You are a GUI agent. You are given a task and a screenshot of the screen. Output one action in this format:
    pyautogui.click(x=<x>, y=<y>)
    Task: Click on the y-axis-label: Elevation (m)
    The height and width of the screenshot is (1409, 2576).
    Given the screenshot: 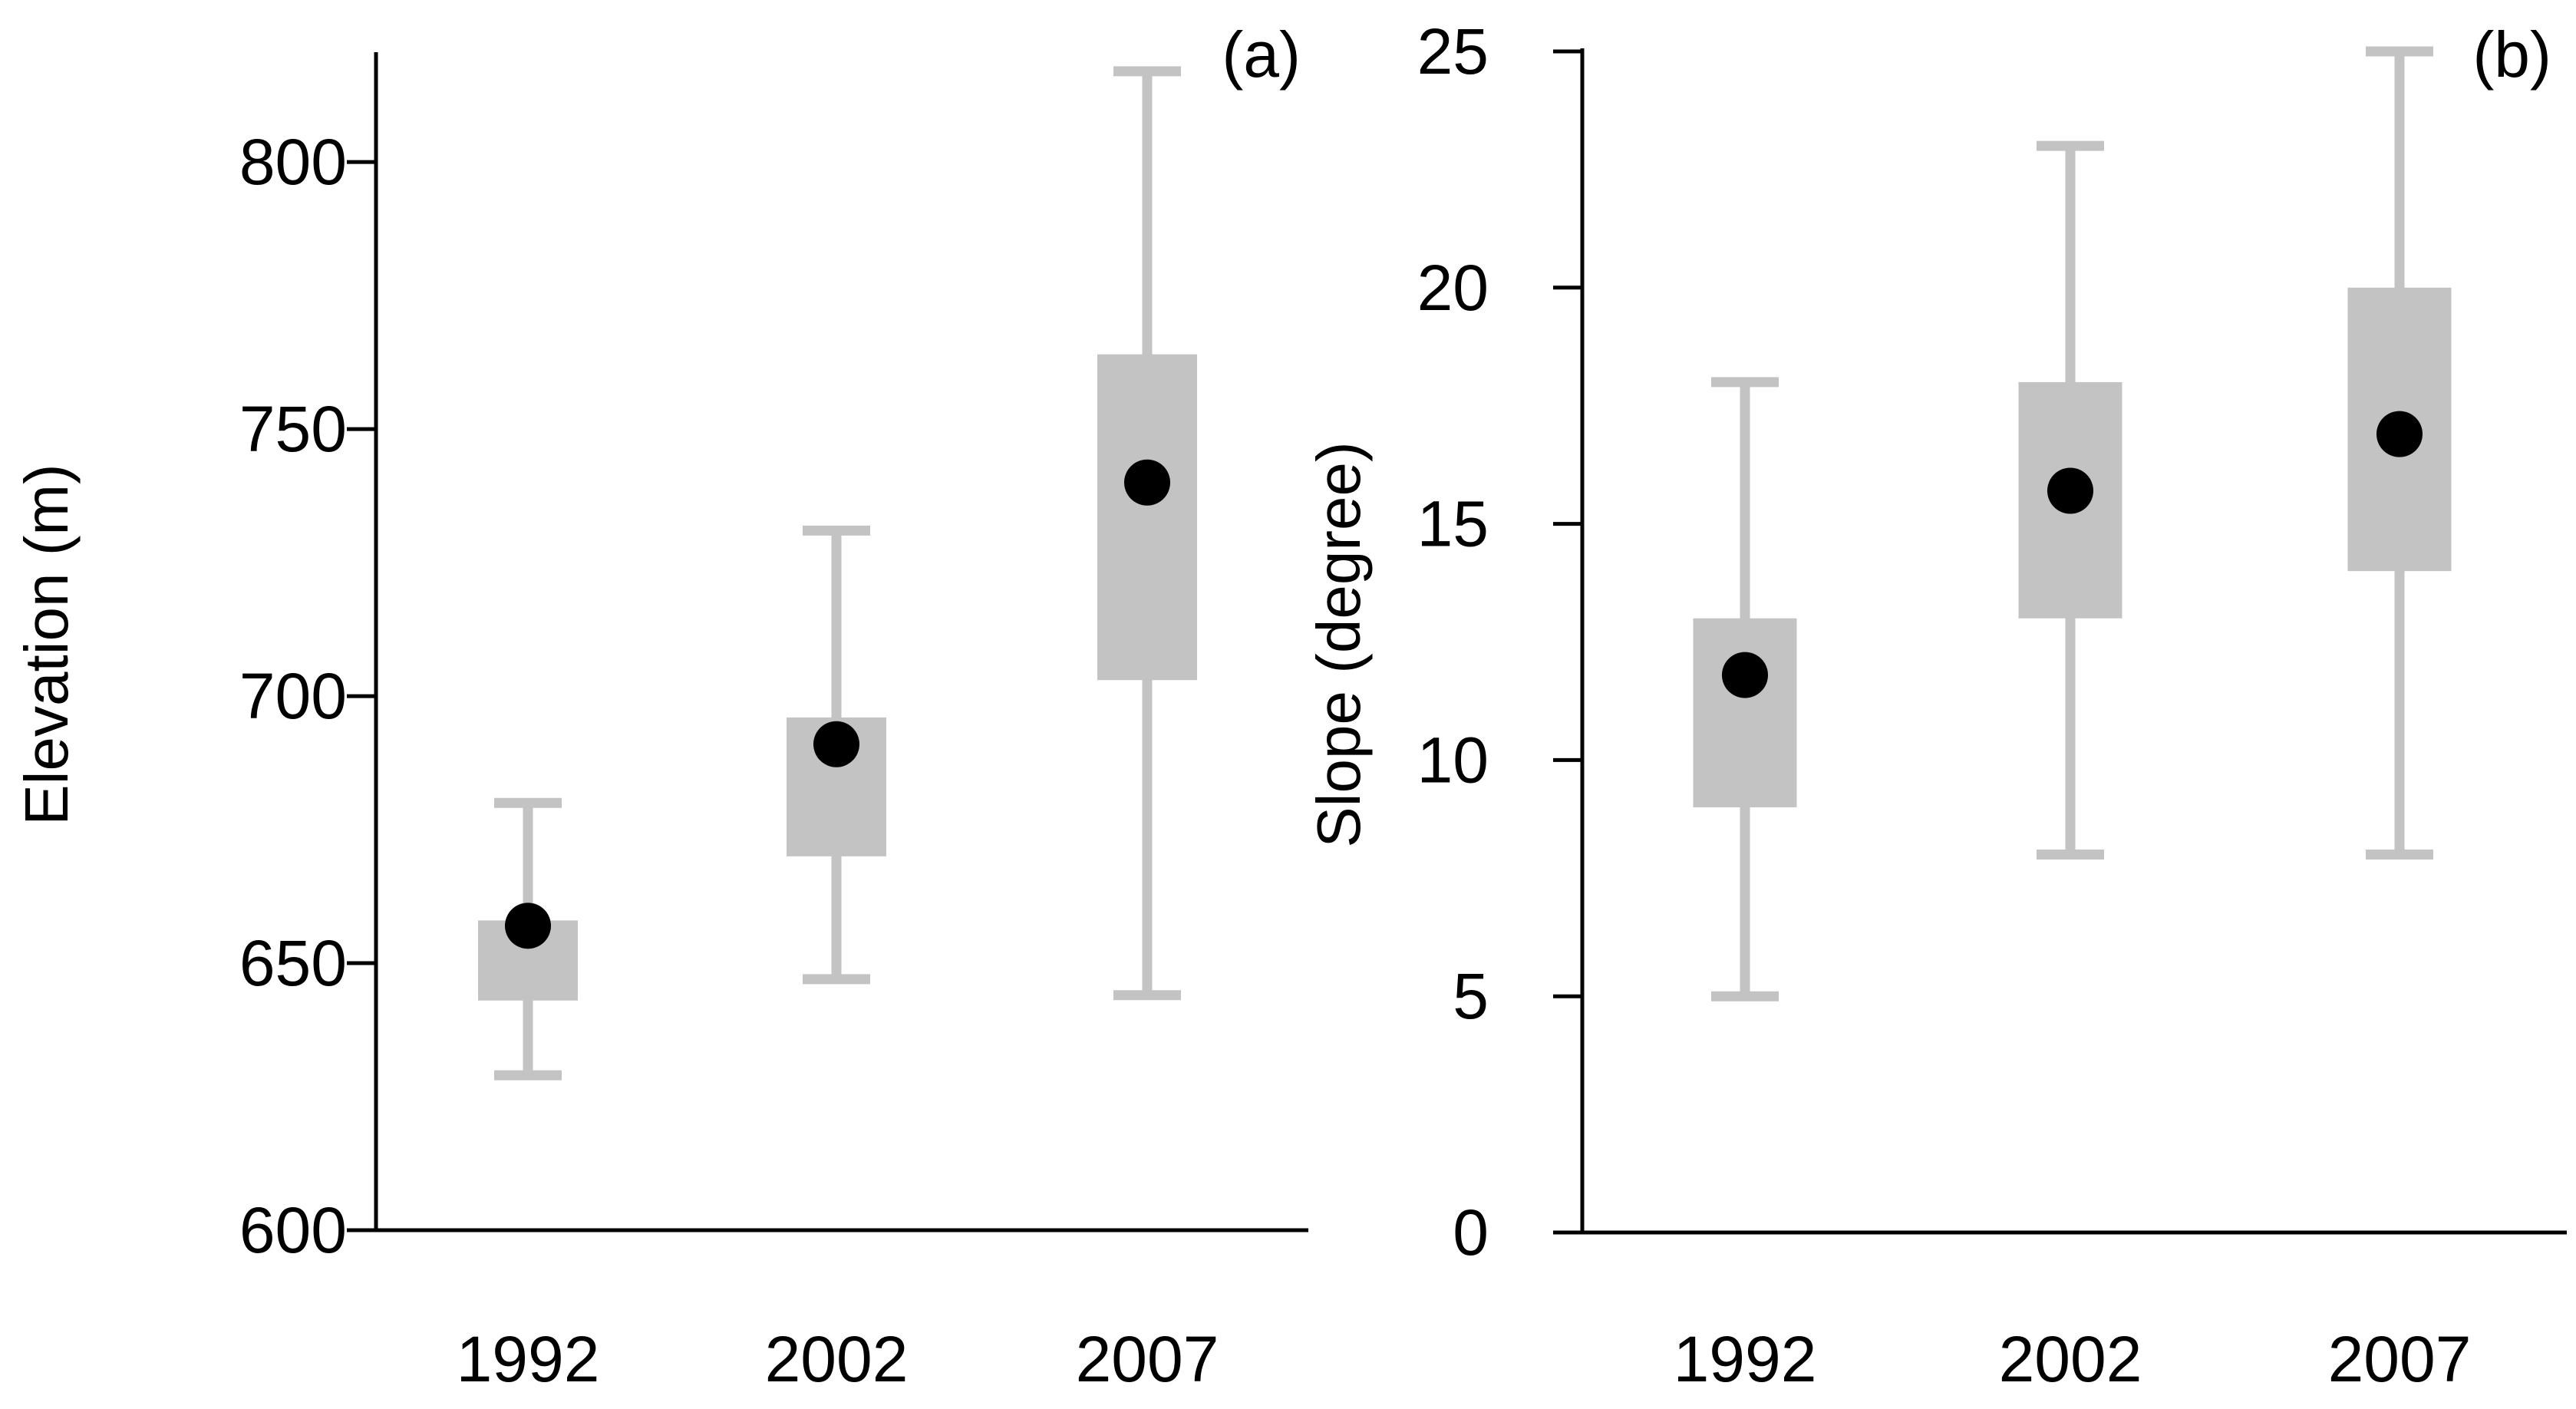 What is the action you would take?
    pyautogui.click(x=46, y=645)
    